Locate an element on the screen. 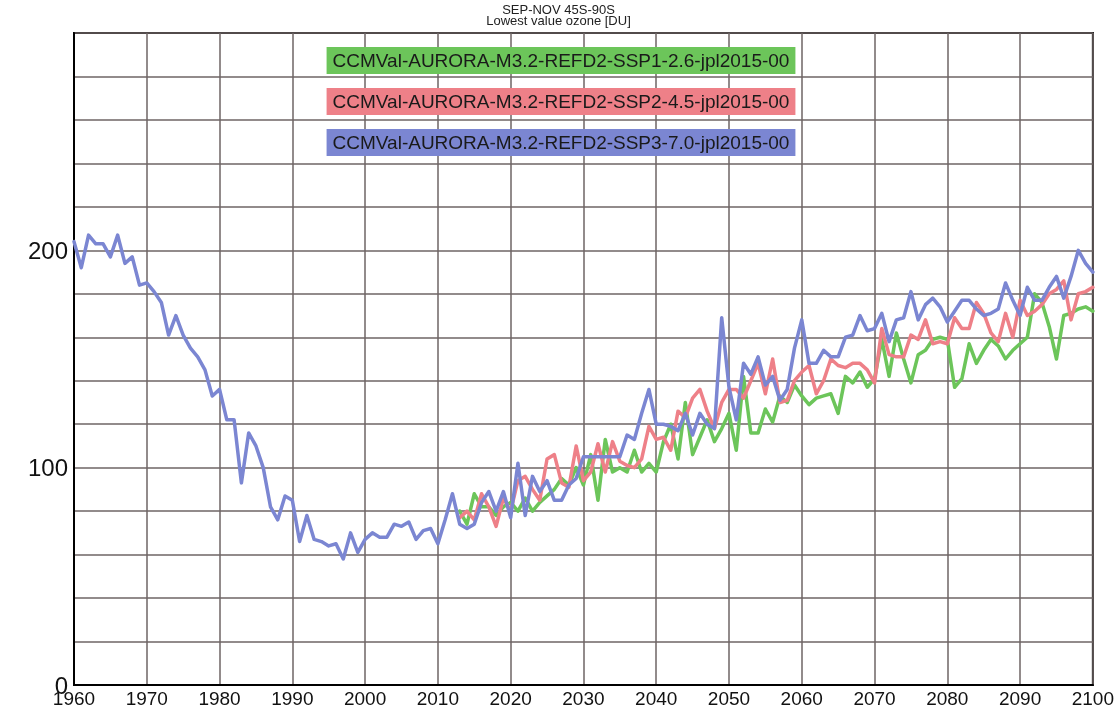  x-tick-label: 2070 is located at coordinates (874, 698).